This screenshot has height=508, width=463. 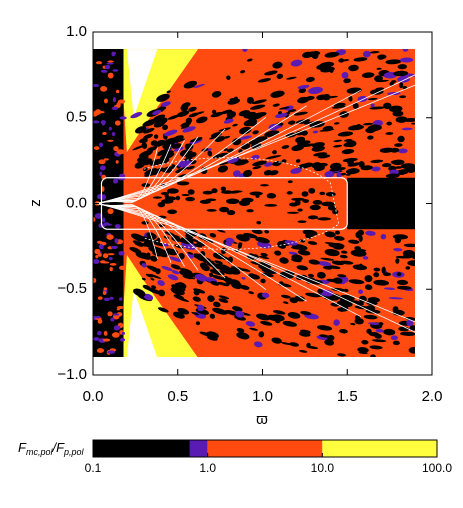 What do you see at coordinates (93, 396) in the screenshot?
I see `x-tick-label: 0.0` at bounding box center [93, 396].